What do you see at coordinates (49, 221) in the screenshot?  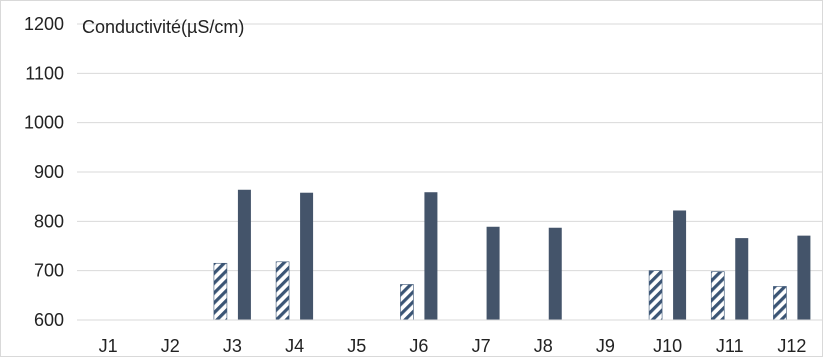 I see `y-tick-label: 800` at bounding box center [49, 221].